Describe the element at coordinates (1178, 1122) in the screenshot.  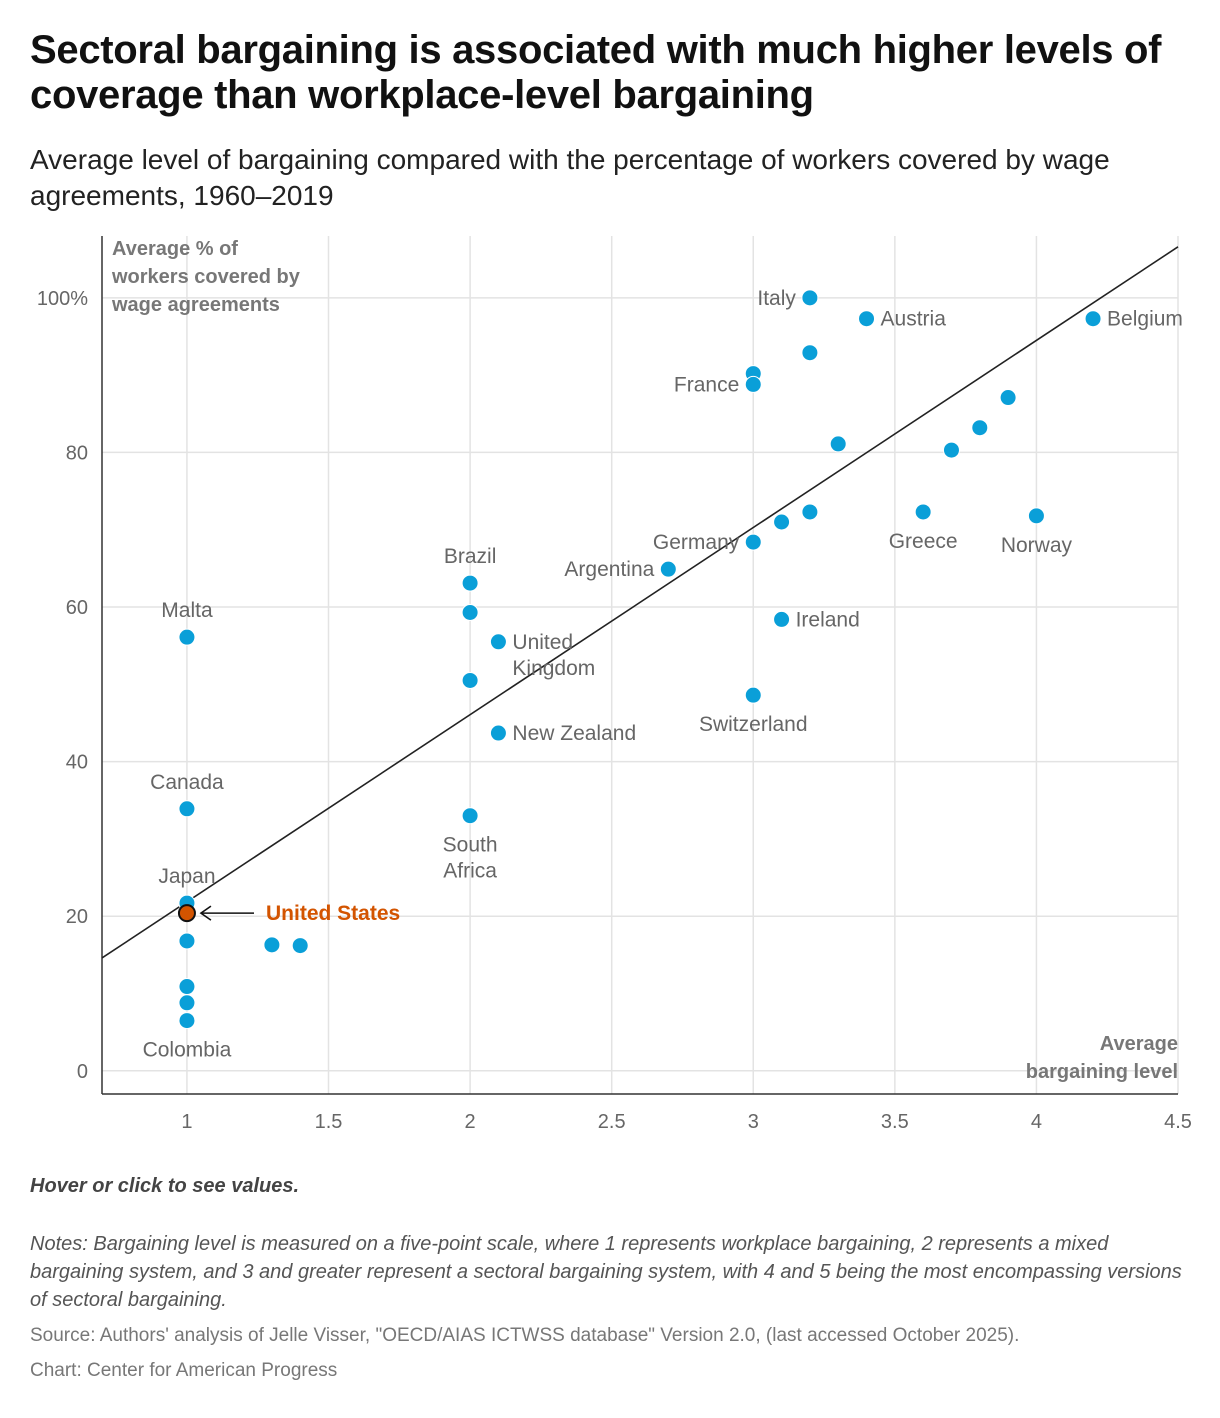
I see `x-tick-label: 4.5` at that location.